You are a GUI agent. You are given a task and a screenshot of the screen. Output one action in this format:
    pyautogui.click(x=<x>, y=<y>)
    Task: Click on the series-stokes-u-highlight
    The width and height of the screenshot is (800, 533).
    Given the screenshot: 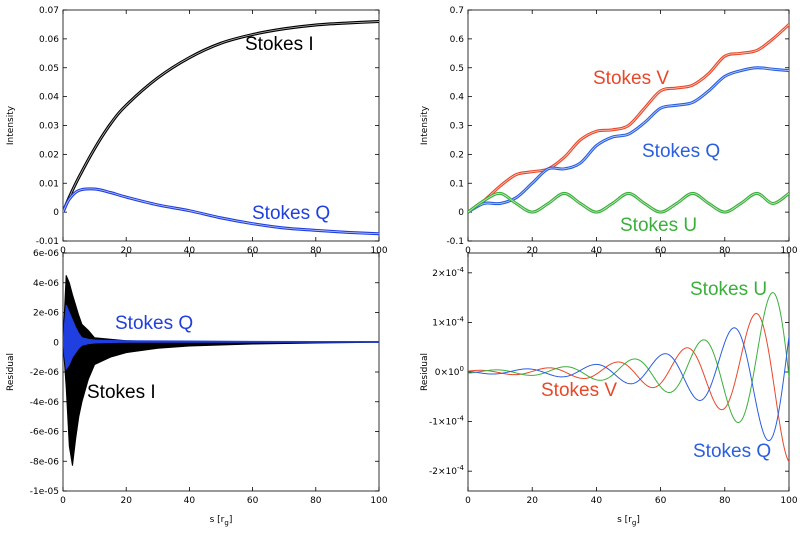 What is the action you would take?
    pyautogui.click(x=628, y=202)
    